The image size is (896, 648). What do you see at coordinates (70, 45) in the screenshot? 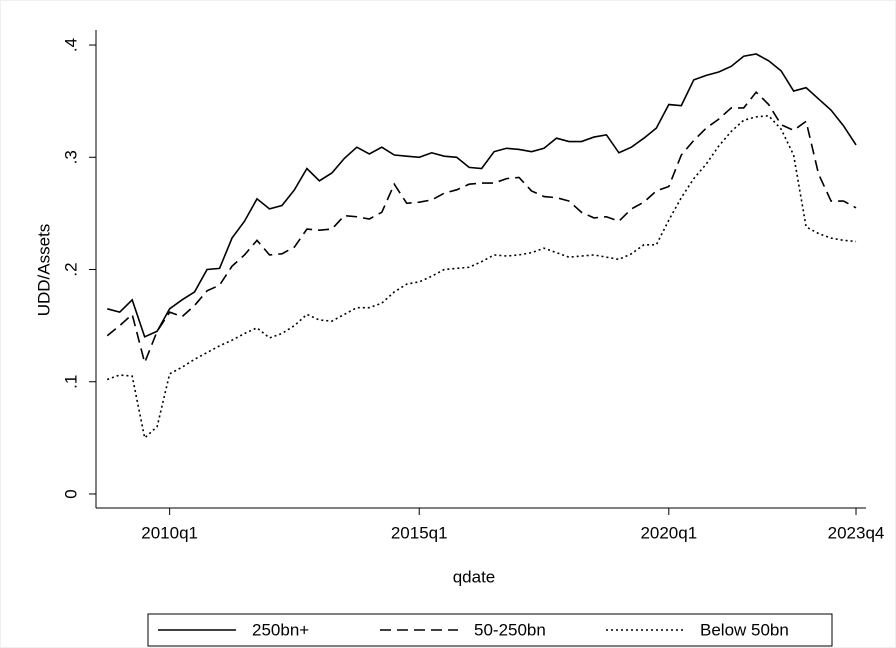
I see `y-tick-label: .4` at bounding box center [70, 45].